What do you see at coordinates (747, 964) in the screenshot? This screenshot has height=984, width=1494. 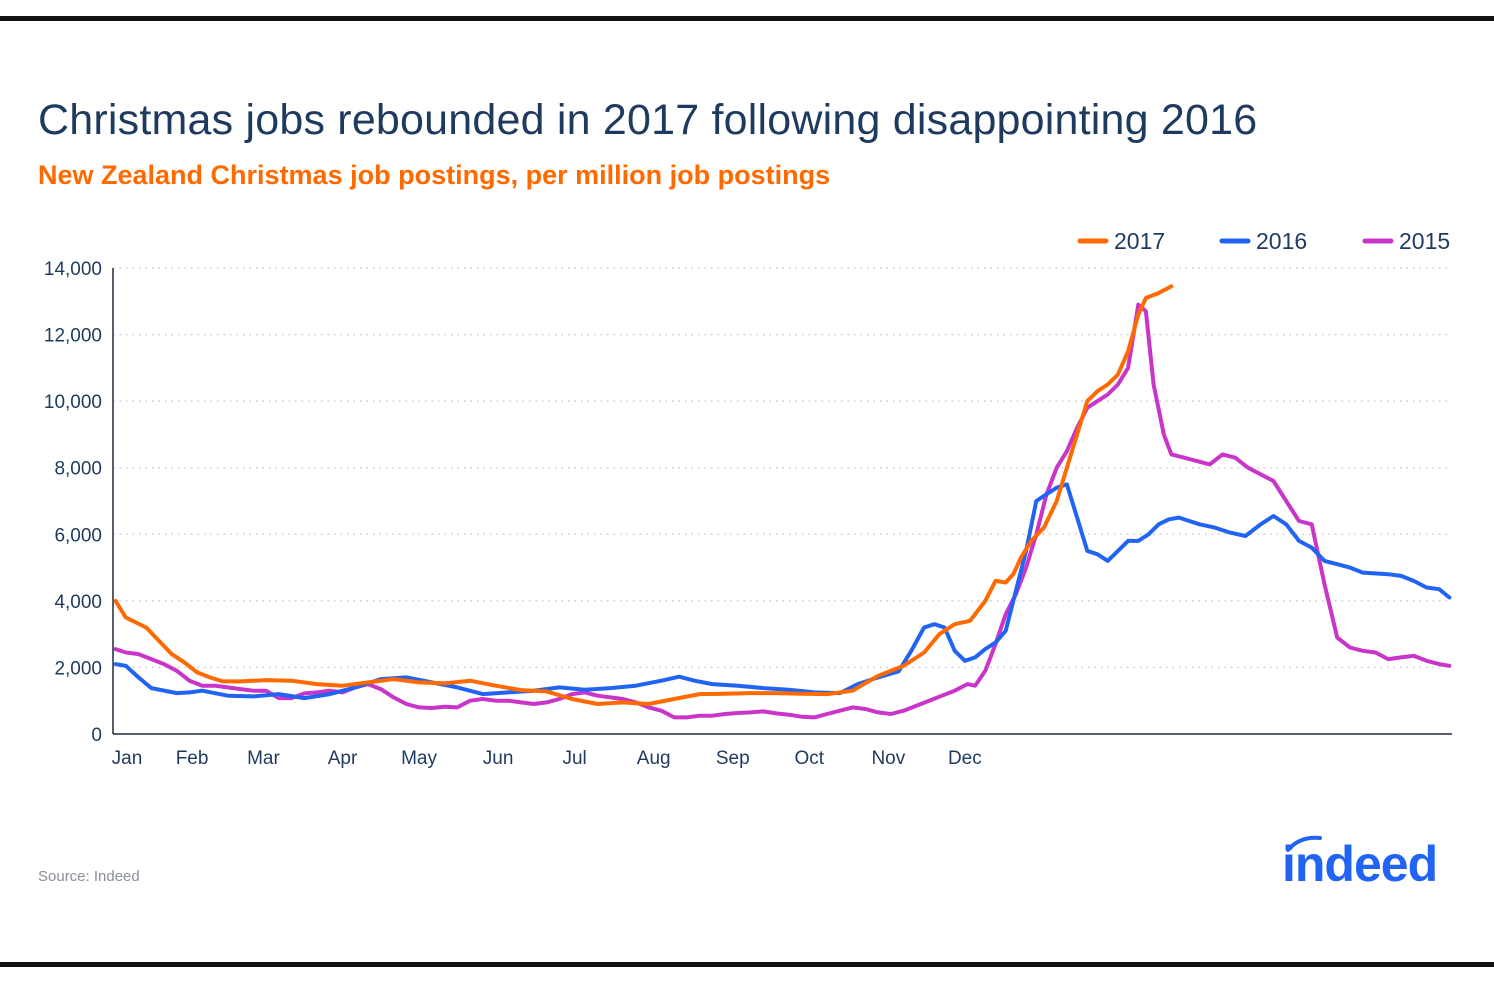 I see `bottom-rule` at bounding box center [747, 964].